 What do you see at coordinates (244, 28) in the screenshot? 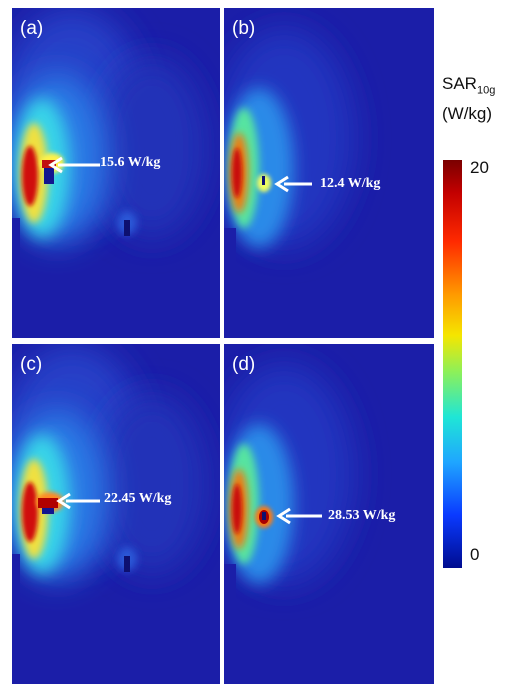
I see `panel-label: (b)` at bounding box center [244, 28].